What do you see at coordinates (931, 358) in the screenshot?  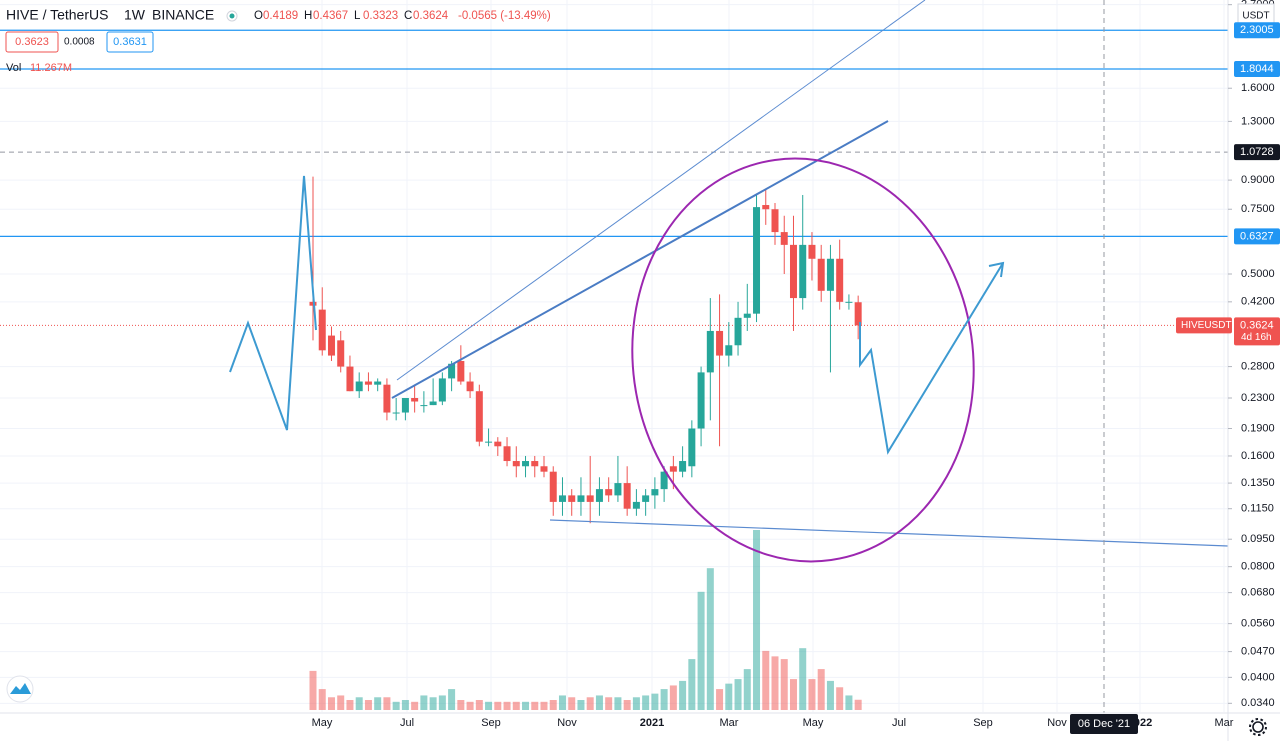 I see `projection` at bounding box center [931, 358].